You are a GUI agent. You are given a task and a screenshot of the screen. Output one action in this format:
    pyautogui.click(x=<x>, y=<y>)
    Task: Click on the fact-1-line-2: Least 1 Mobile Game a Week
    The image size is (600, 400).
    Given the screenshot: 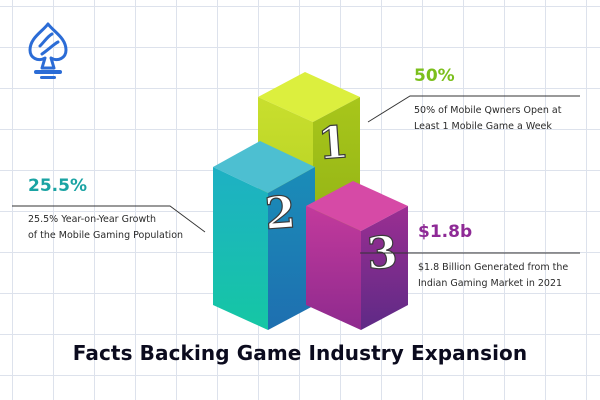 What is the action you would take?
    pyautogui.click(x=483, y=126)
    